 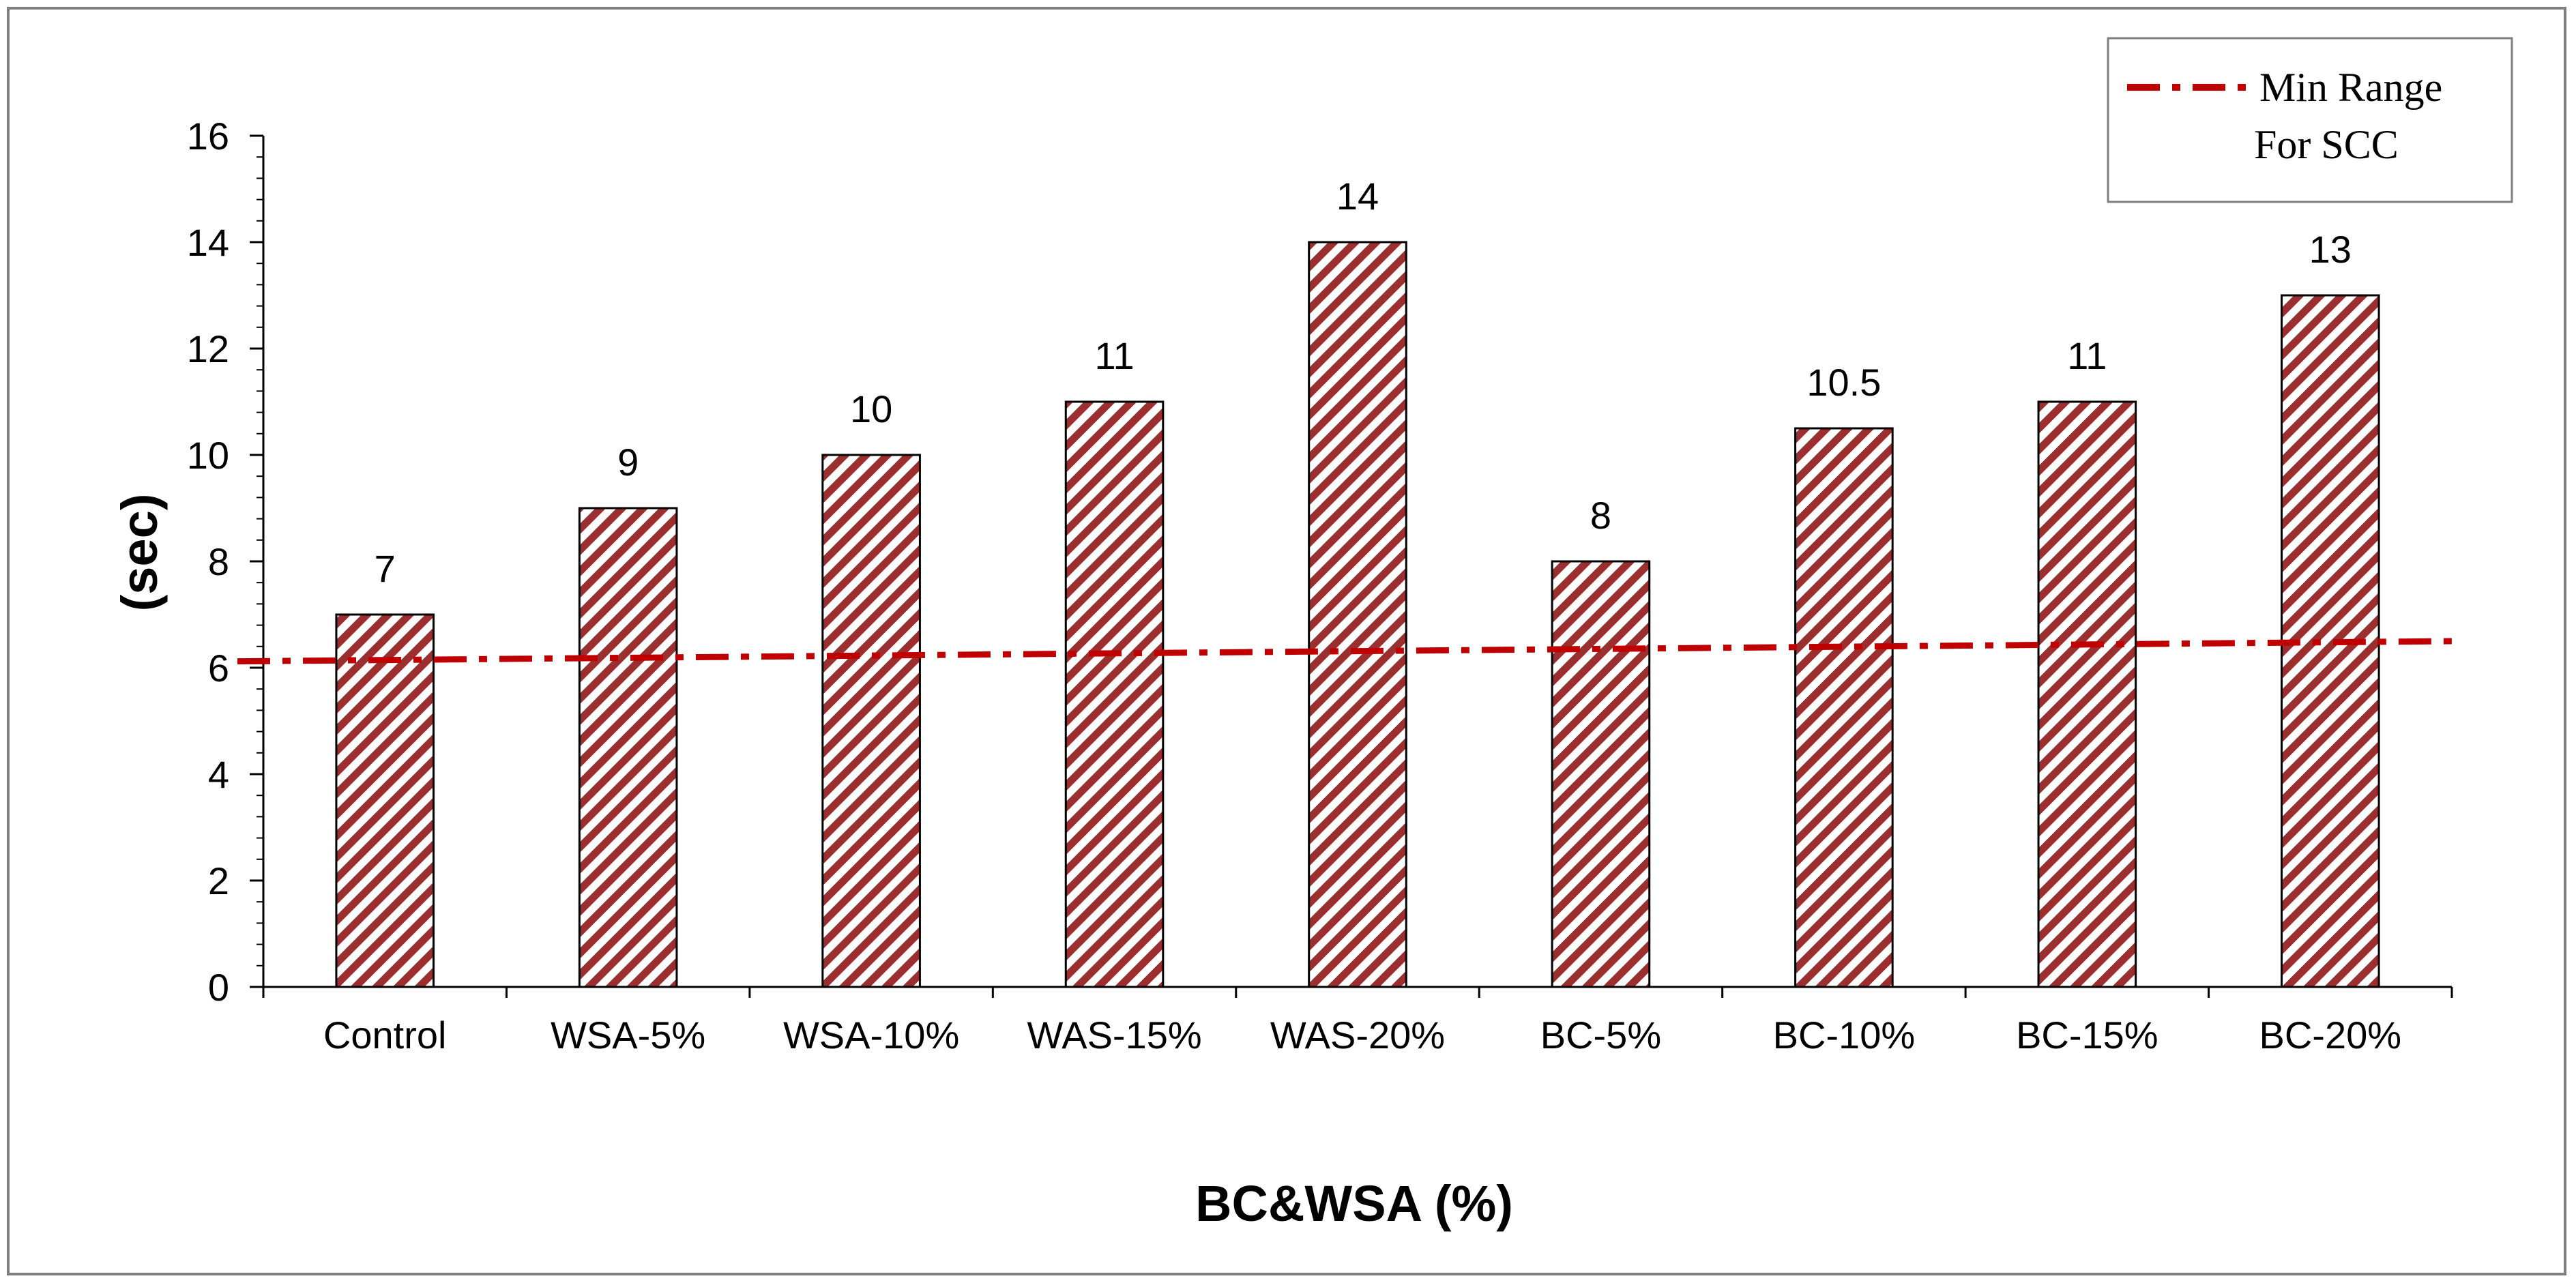 I want to click on bar-value-label: 9, so click(x=628, y=462).